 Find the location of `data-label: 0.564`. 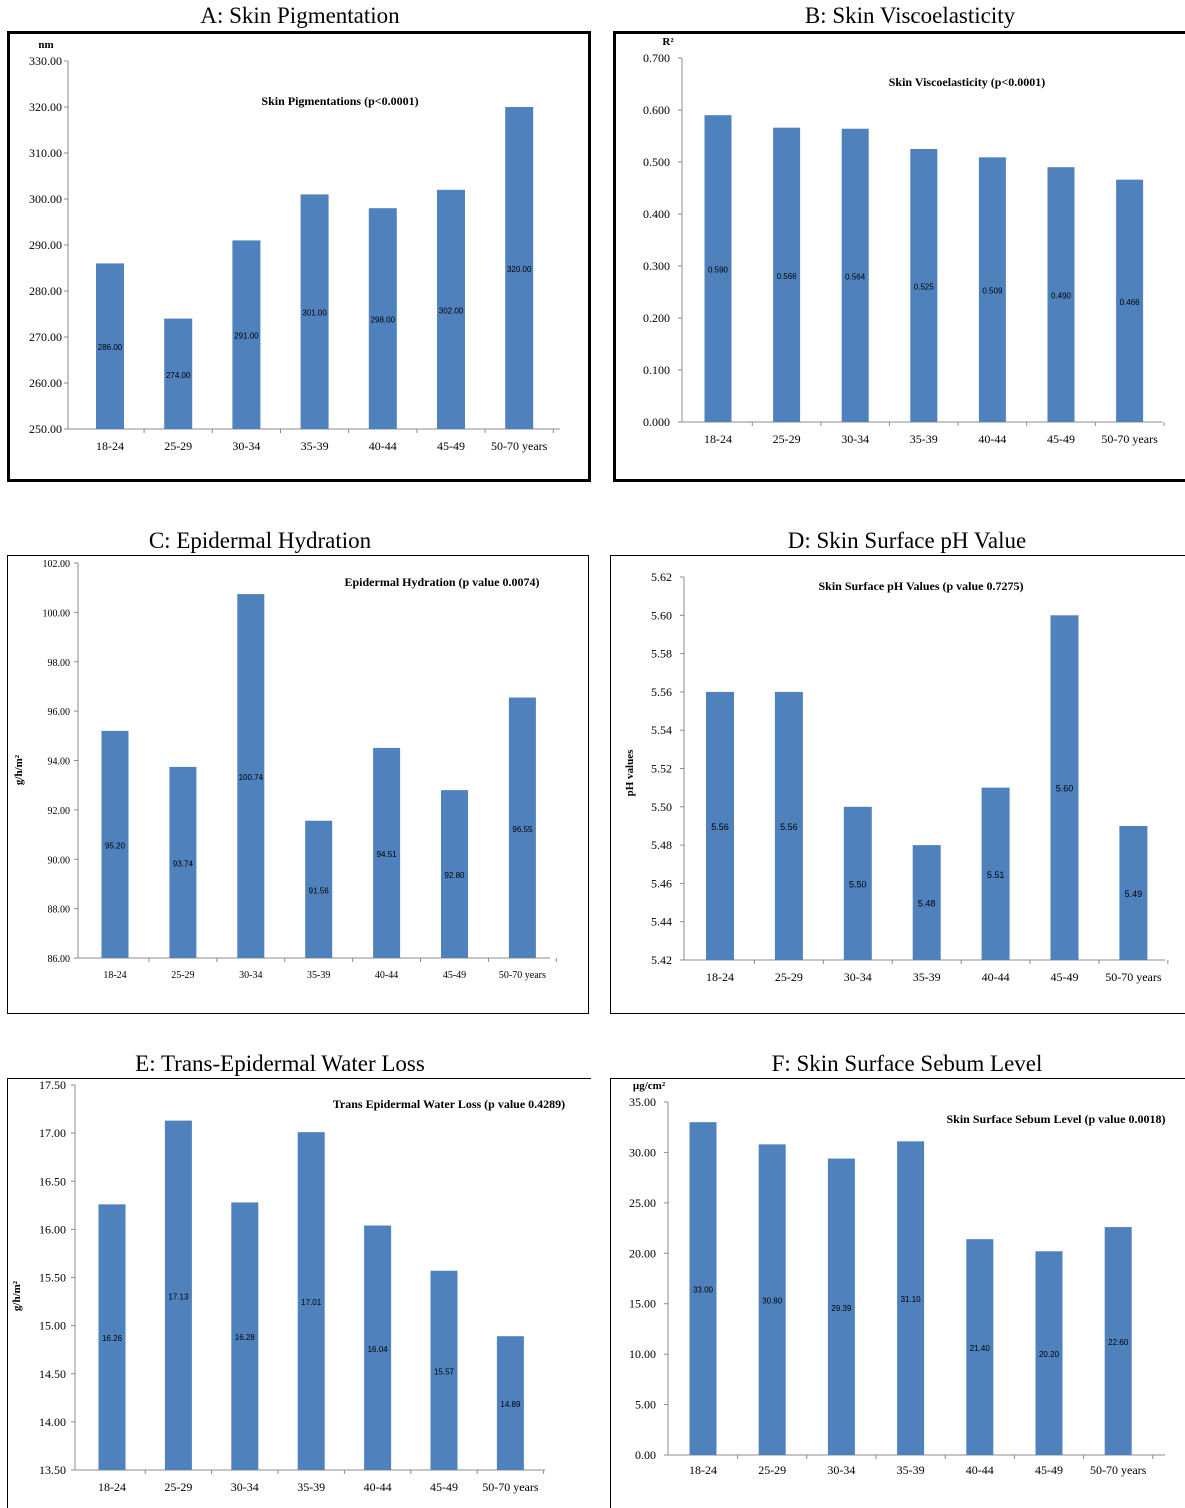

data-label: 0.564 is located at coordinates (855, 276).